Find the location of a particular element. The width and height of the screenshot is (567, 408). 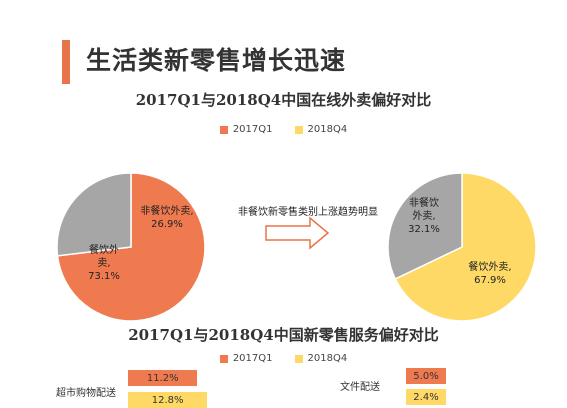

bar-category-label-supermarket: 超市购物配送 is located at coordinates (86, 393).